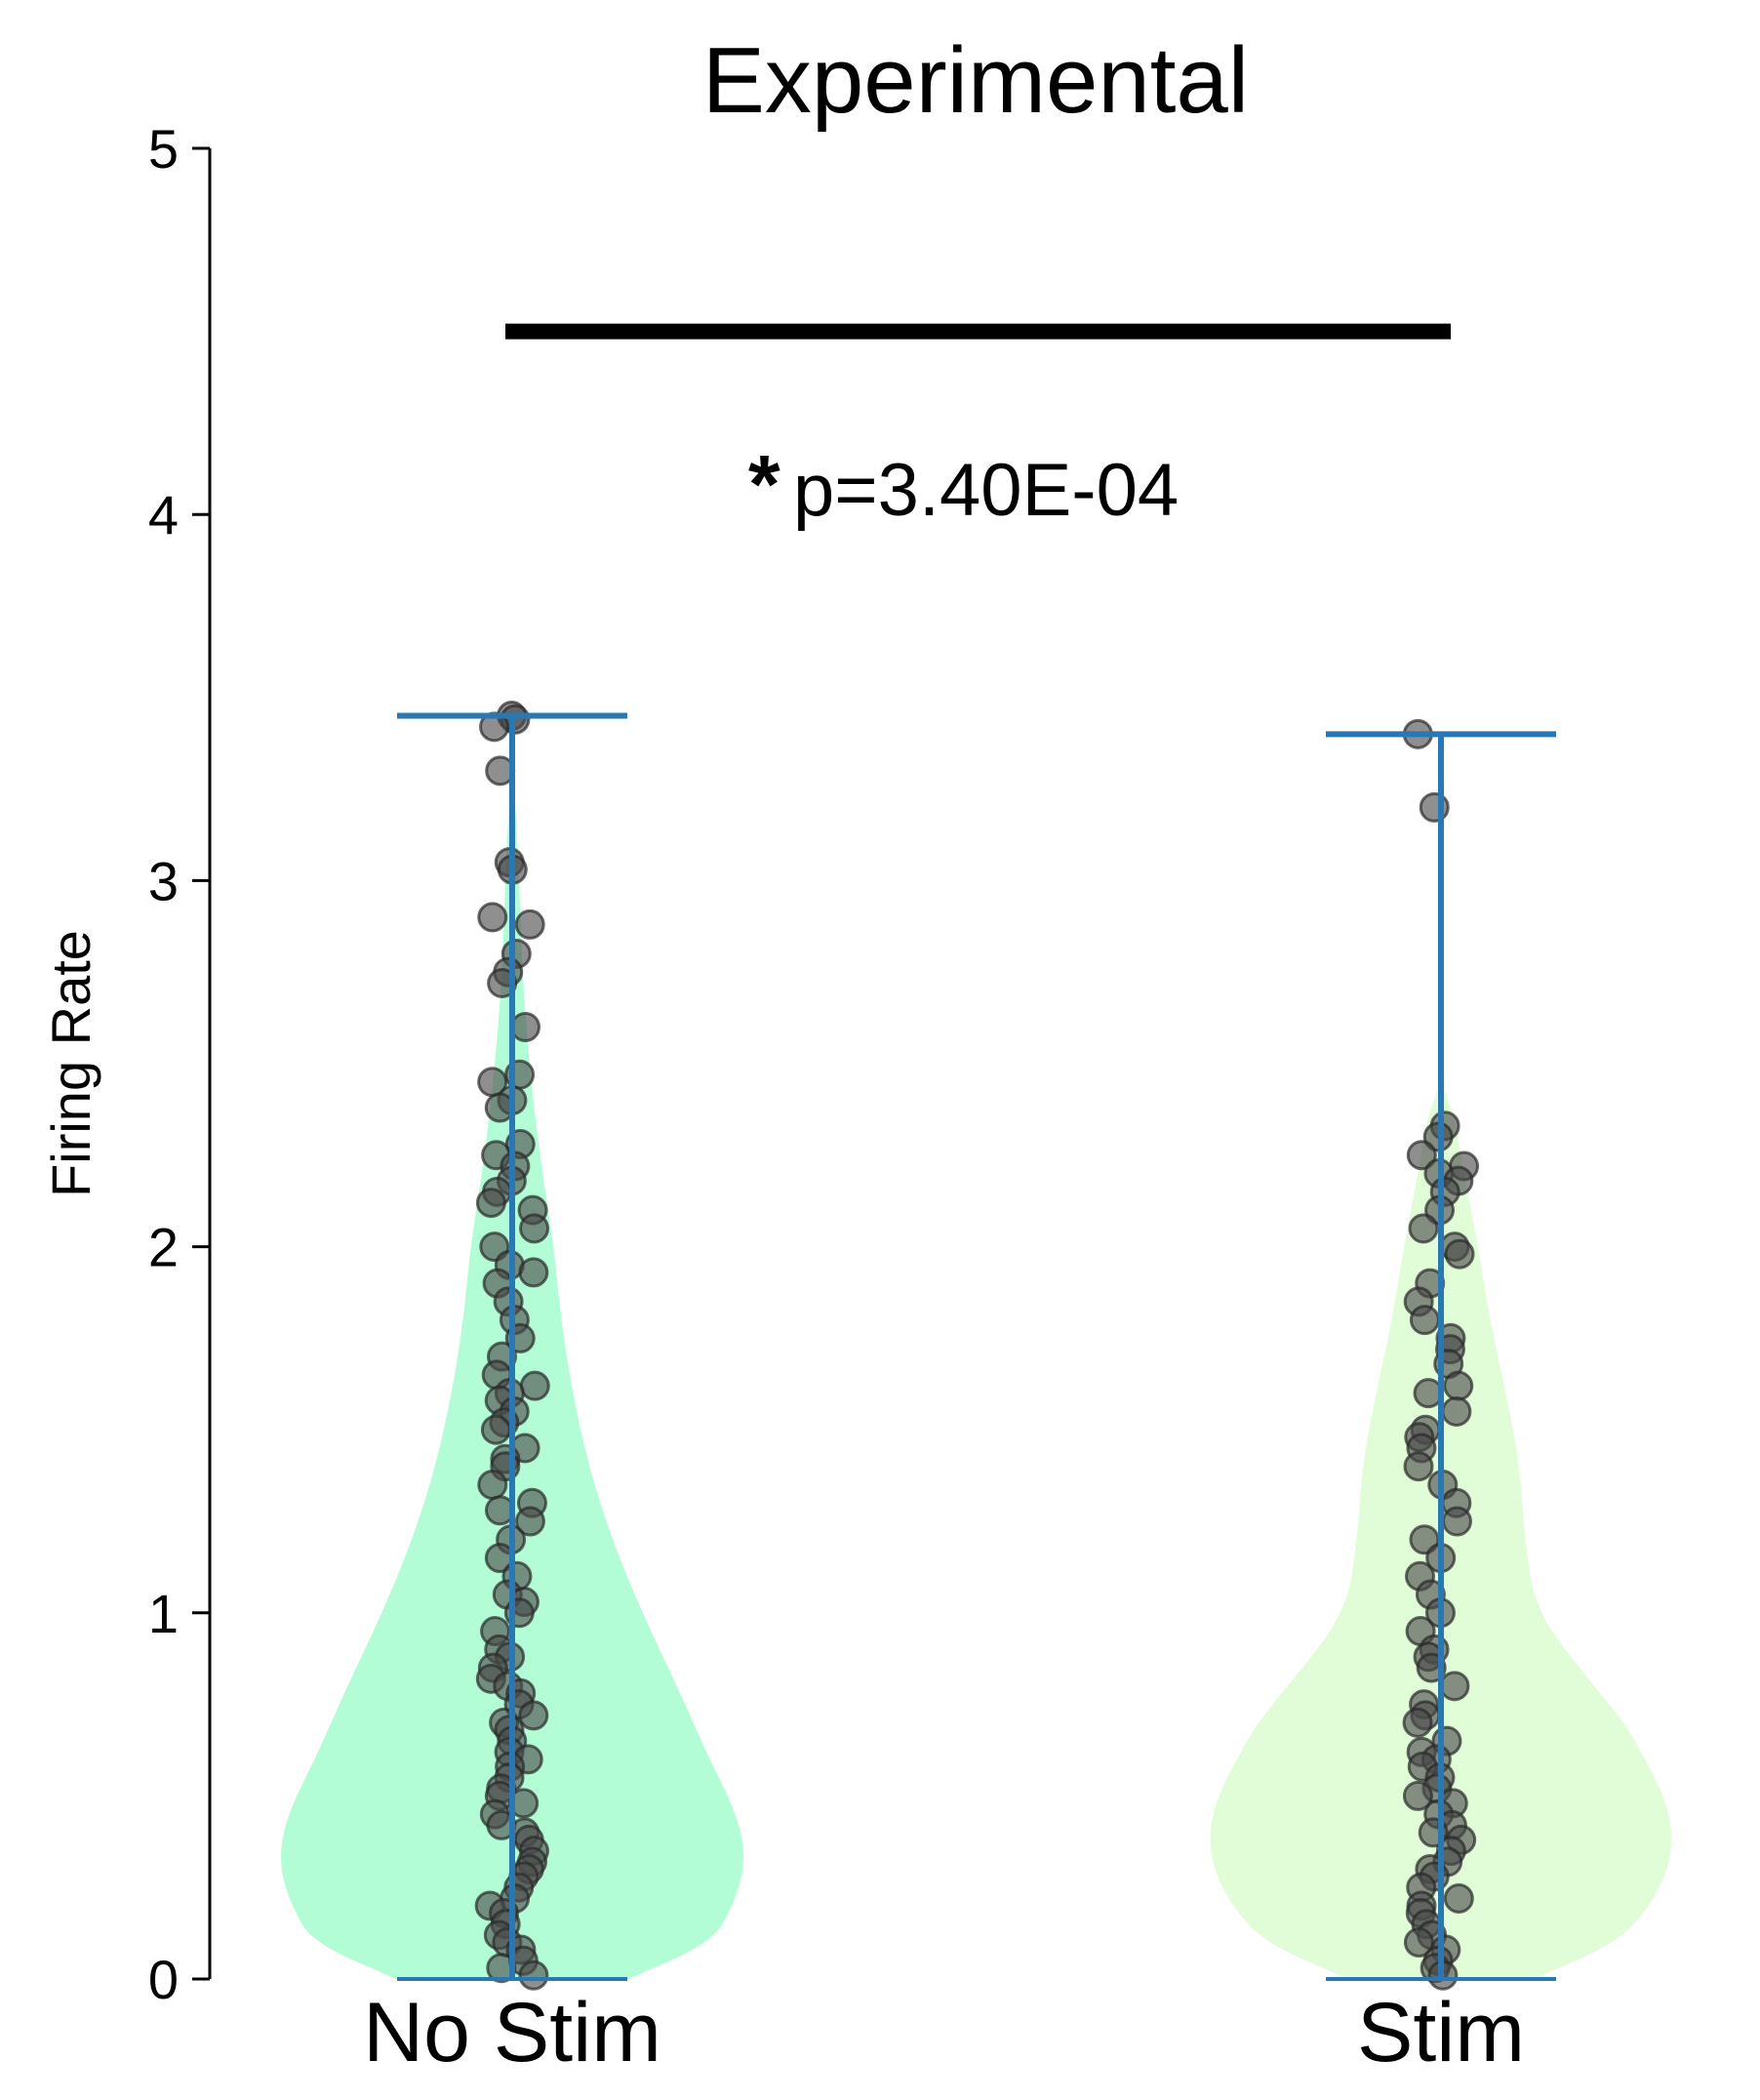 This screenshot has width=1760, height=2100. What do you see at coordinates (70, 1063) in the screenshot?
I see `y-axis-label: Firing Rate` at bounding box center [70, 1063].